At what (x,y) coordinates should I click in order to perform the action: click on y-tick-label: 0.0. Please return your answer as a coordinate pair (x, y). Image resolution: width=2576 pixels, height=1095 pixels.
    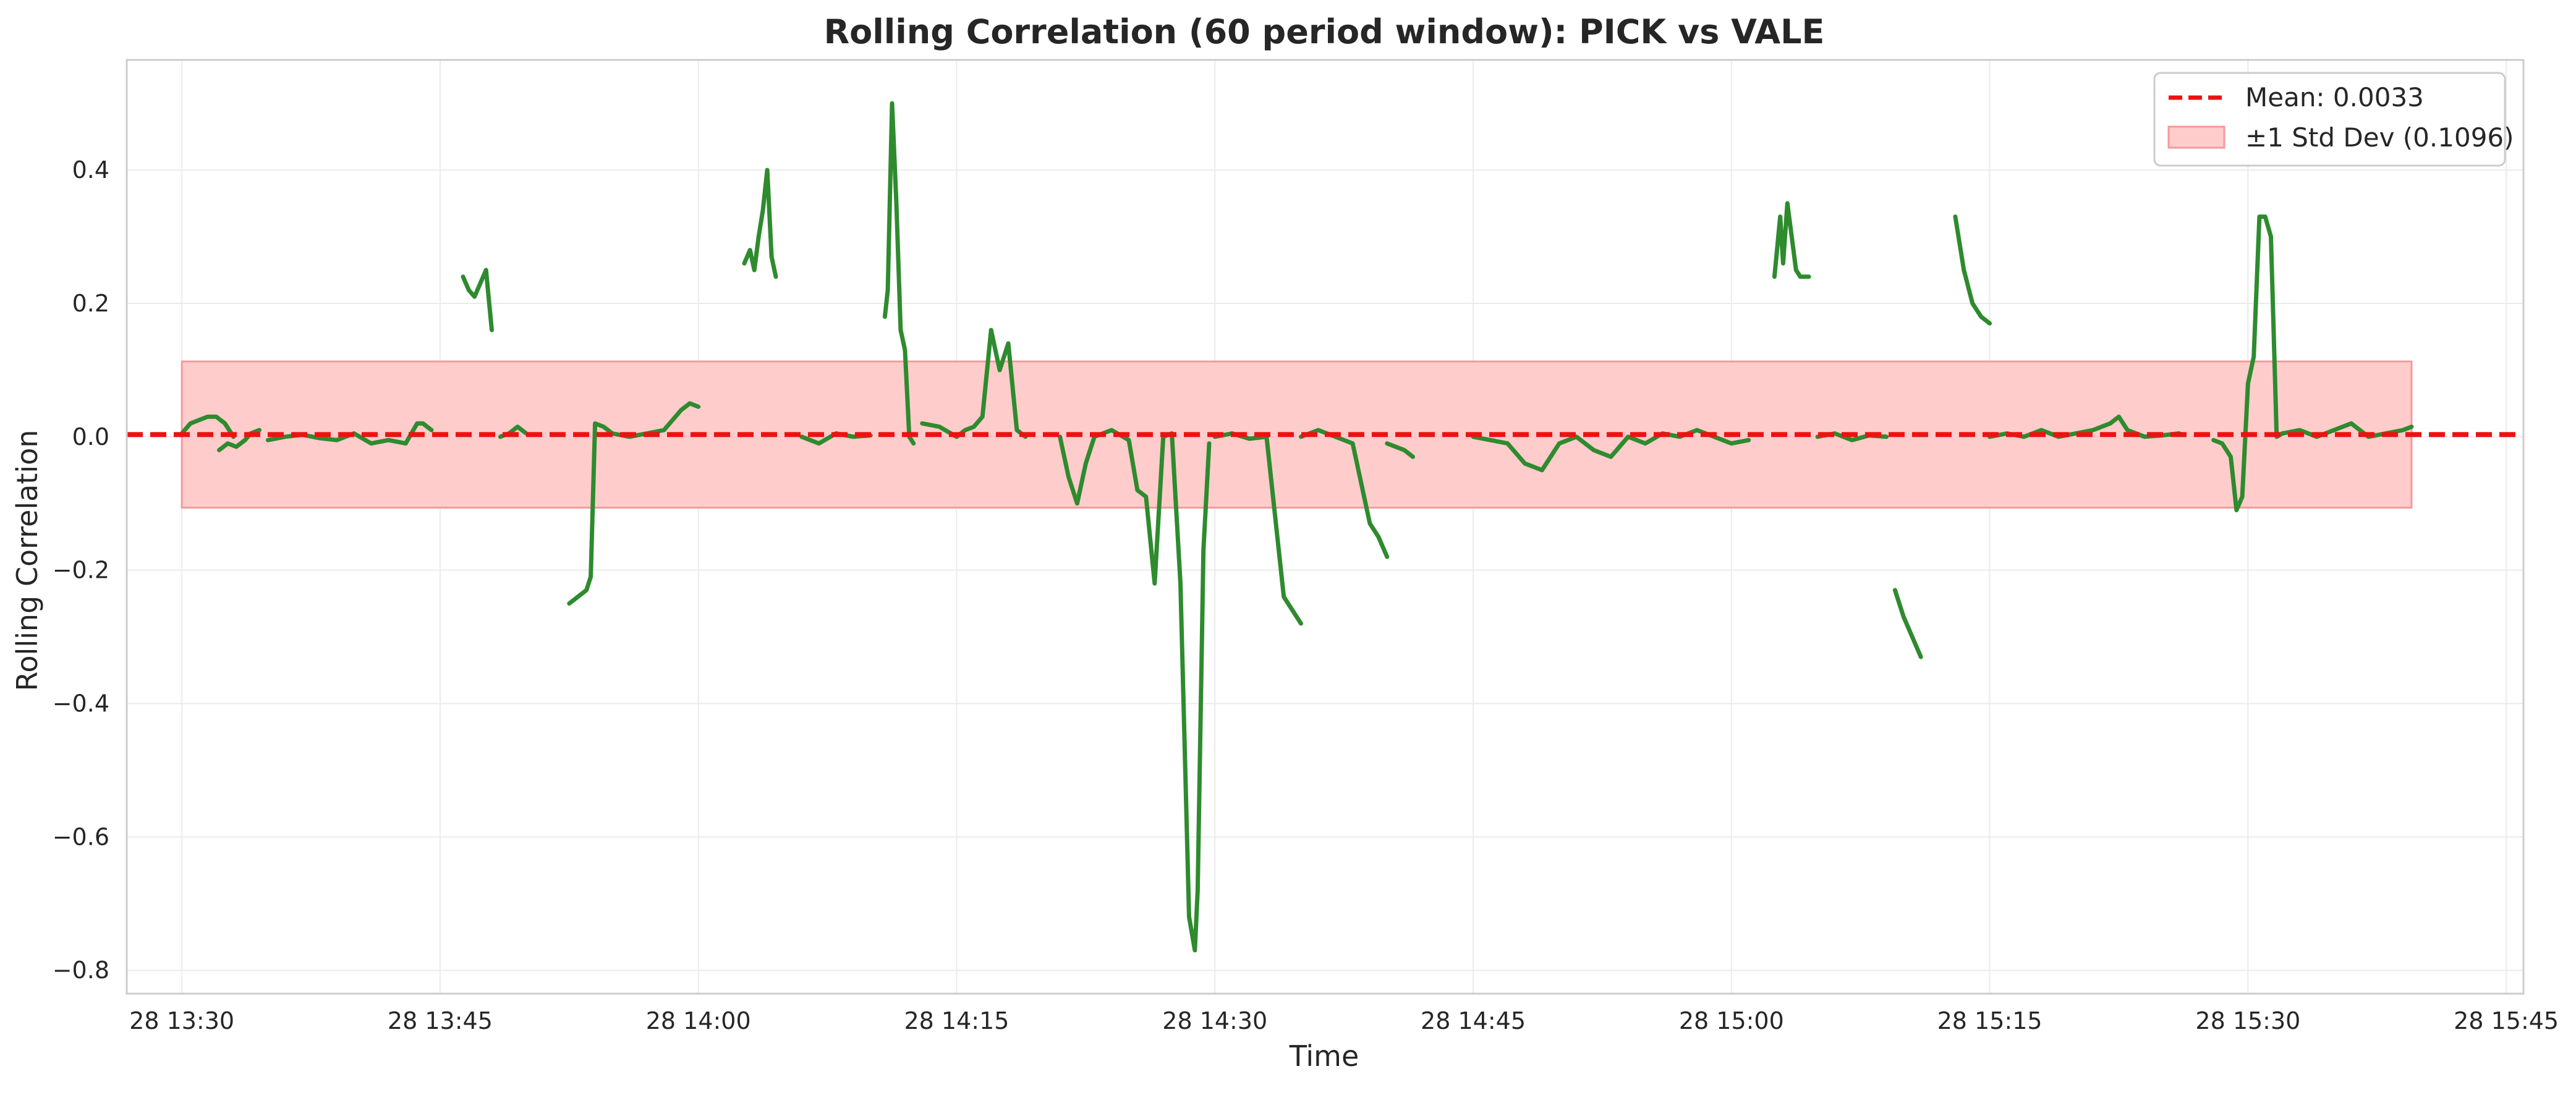
    Looking at the image, I should click on (90, 436).